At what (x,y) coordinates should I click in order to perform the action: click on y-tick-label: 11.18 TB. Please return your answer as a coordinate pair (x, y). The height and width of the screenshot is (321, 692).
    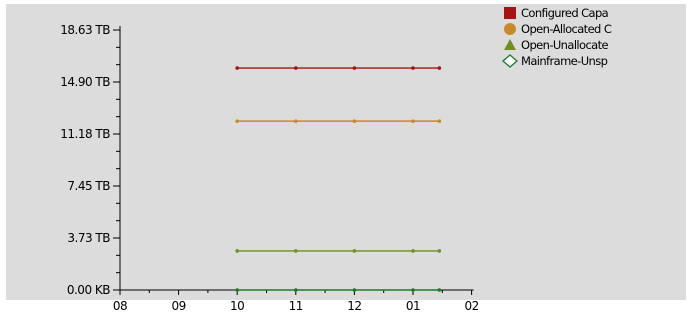
    Looking at the image, I should click on (85, 134).